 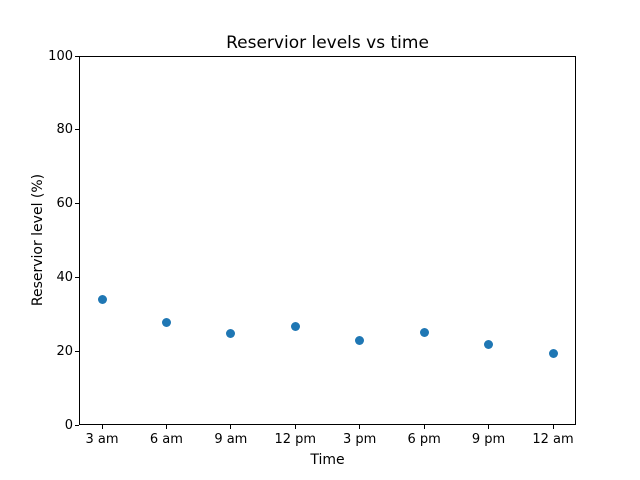 What do you see at coordinates (68, 425) in the screenshot?
I see `y-tick-label: 0` at bounding box center [68, 425].